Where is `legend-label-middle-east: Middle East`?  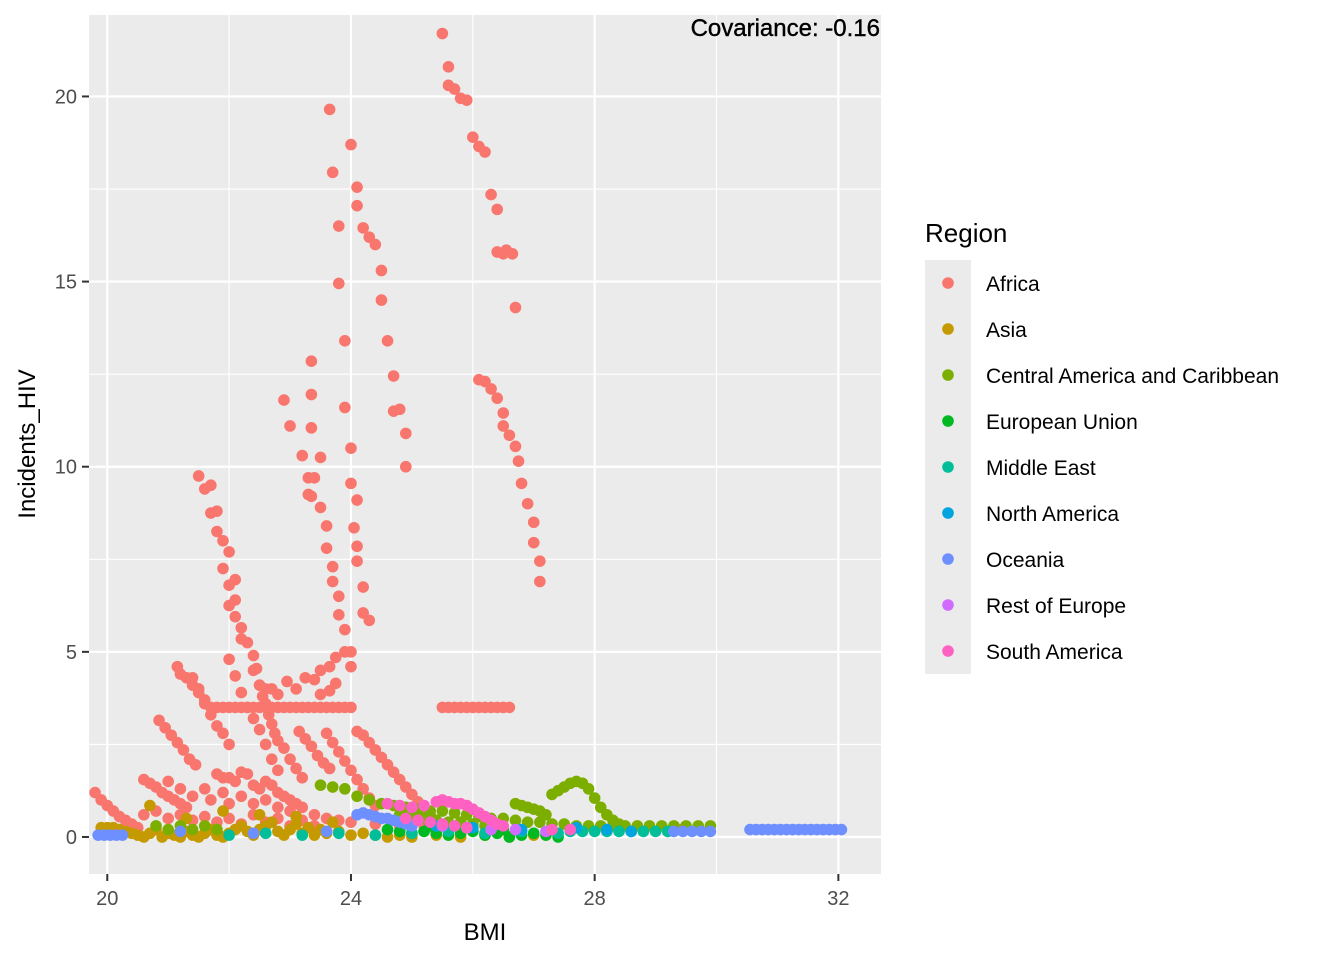 legend-label-middle-east: Middle East is located at coordinates (1041, 468).